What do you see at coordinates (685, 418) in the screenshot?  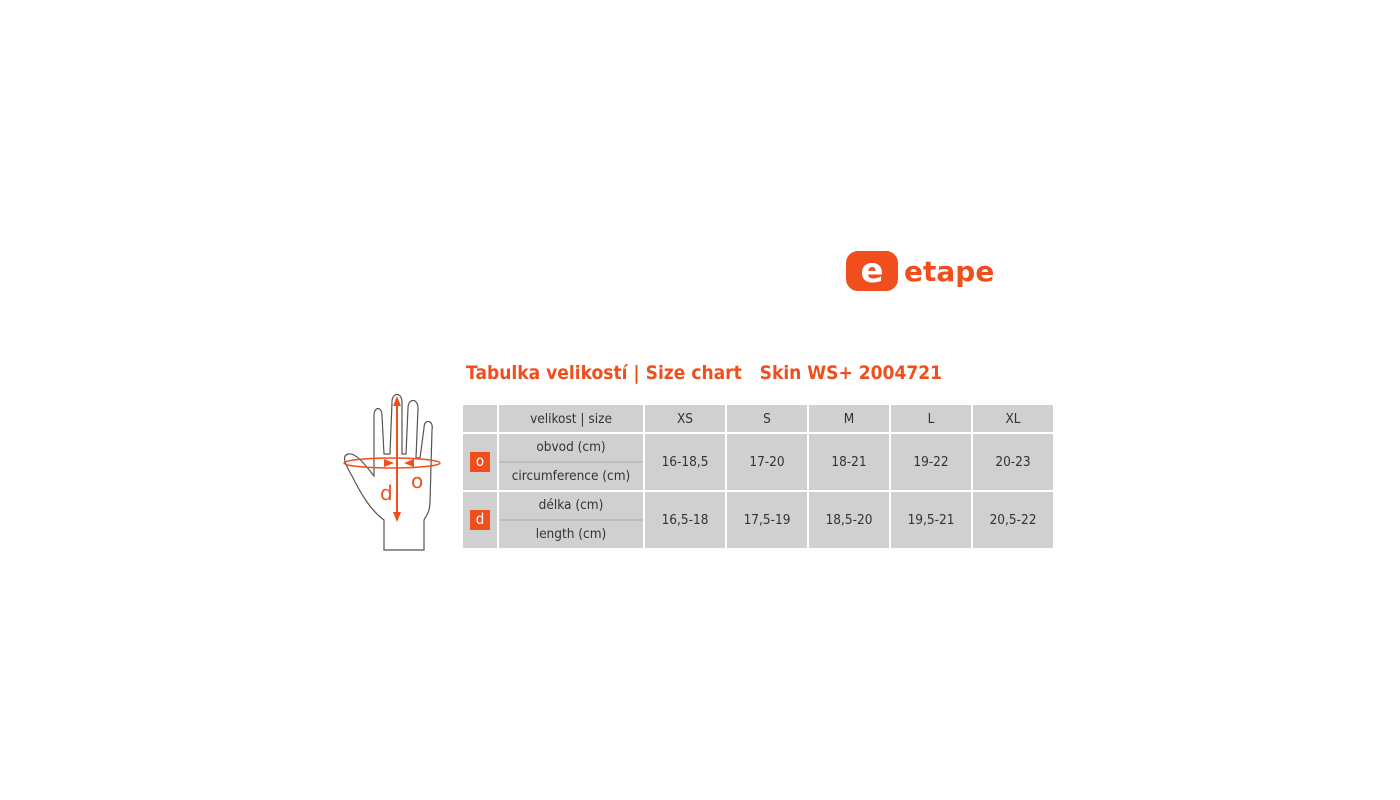 I see `size-header: XS` at bounding box center [685, 418].